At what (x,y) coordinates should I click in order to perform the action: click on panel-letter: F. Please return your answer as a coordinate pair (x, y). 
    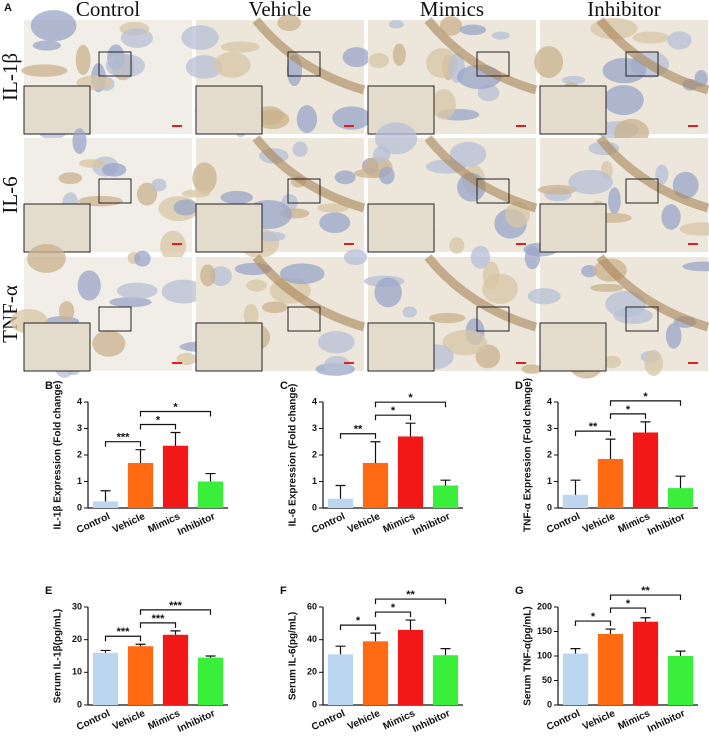
    Looking at the image, I should click on (283, 591).